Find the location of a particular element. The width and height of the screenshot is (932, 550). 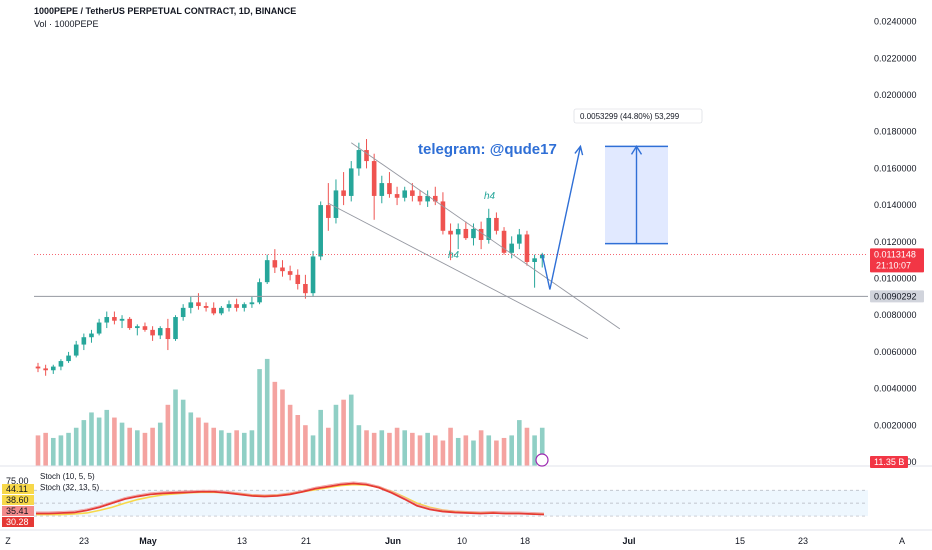

telegram-annotation: telegram: @qude17 is located at coordinates (487, 149).